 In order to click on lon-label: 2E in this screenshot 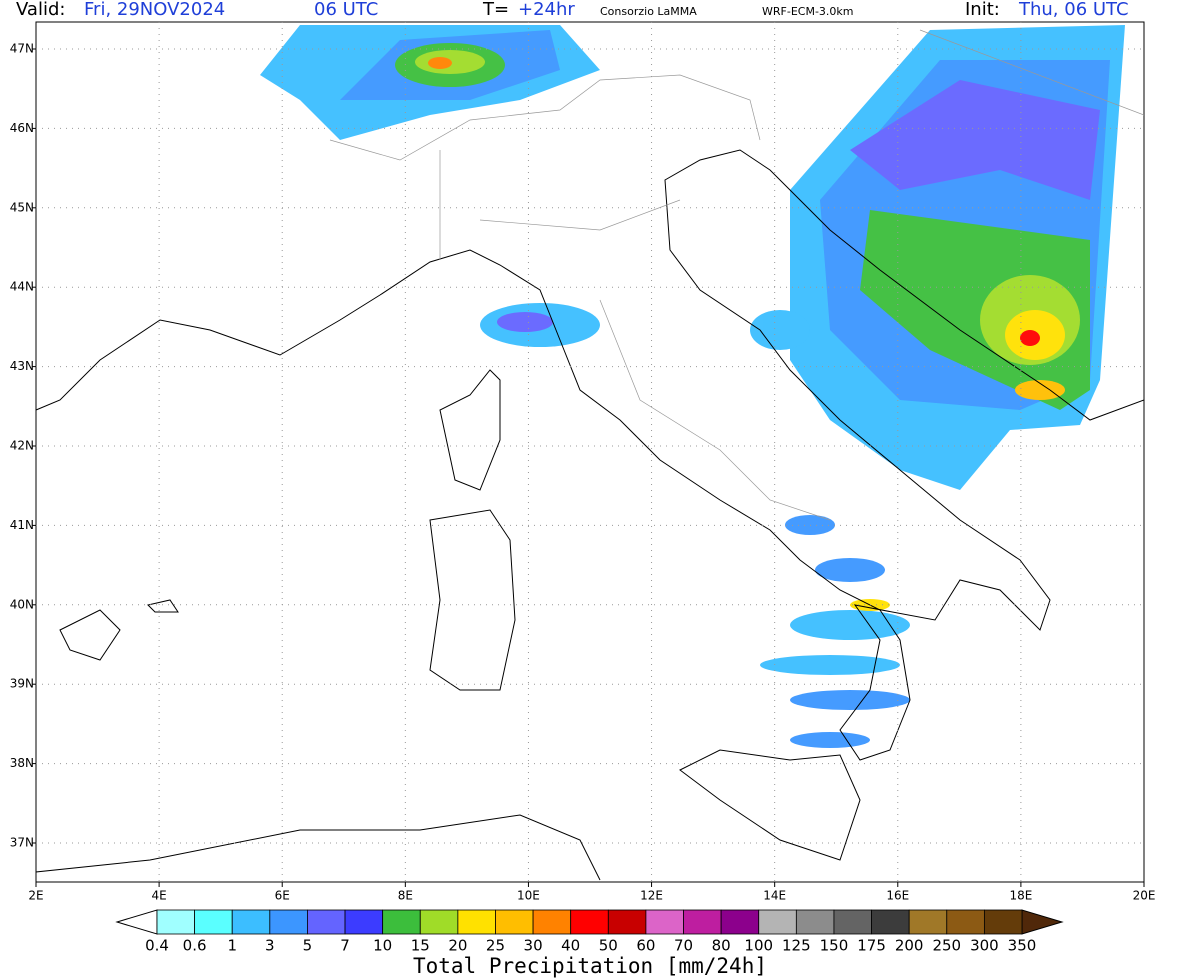, I will do `click(35, 896)`.